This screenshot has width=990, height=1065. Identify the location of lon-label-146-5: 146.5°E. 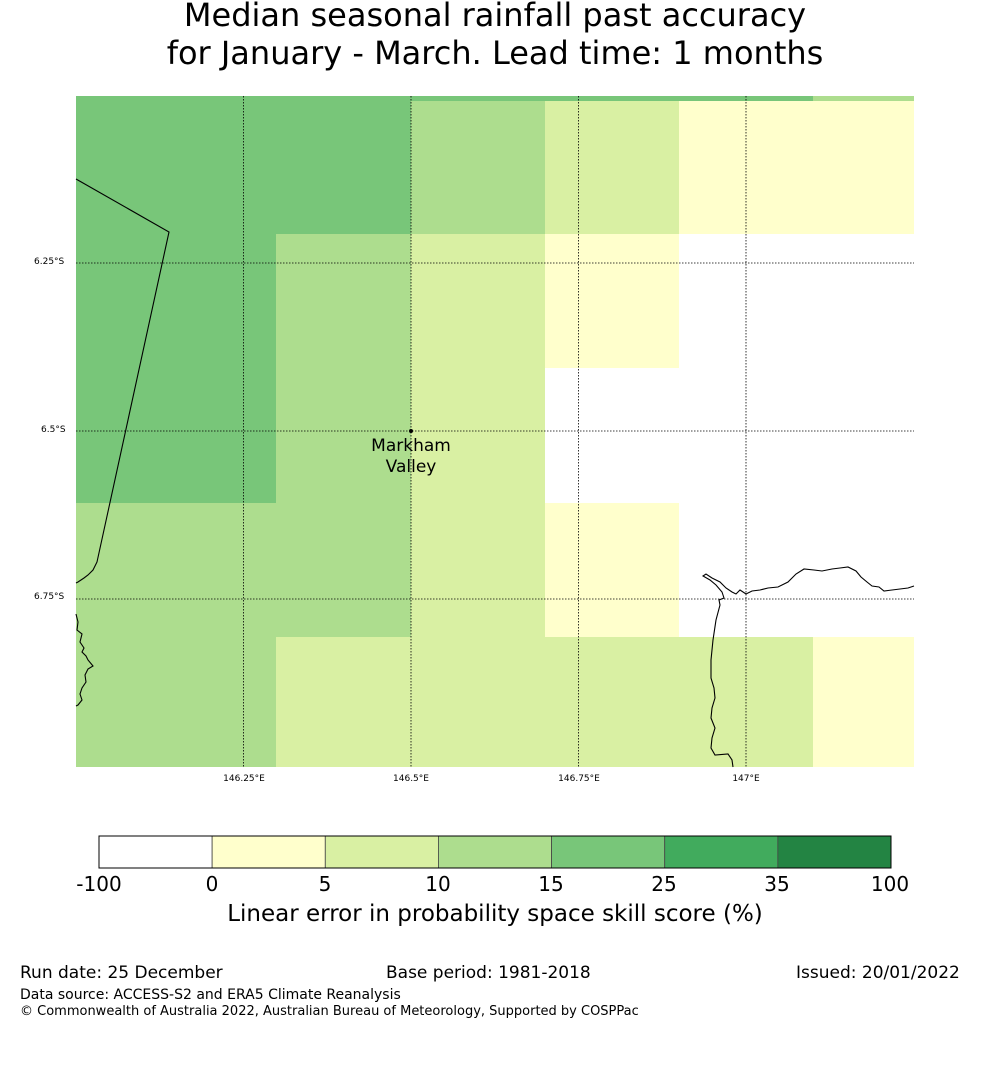
(411, 779).